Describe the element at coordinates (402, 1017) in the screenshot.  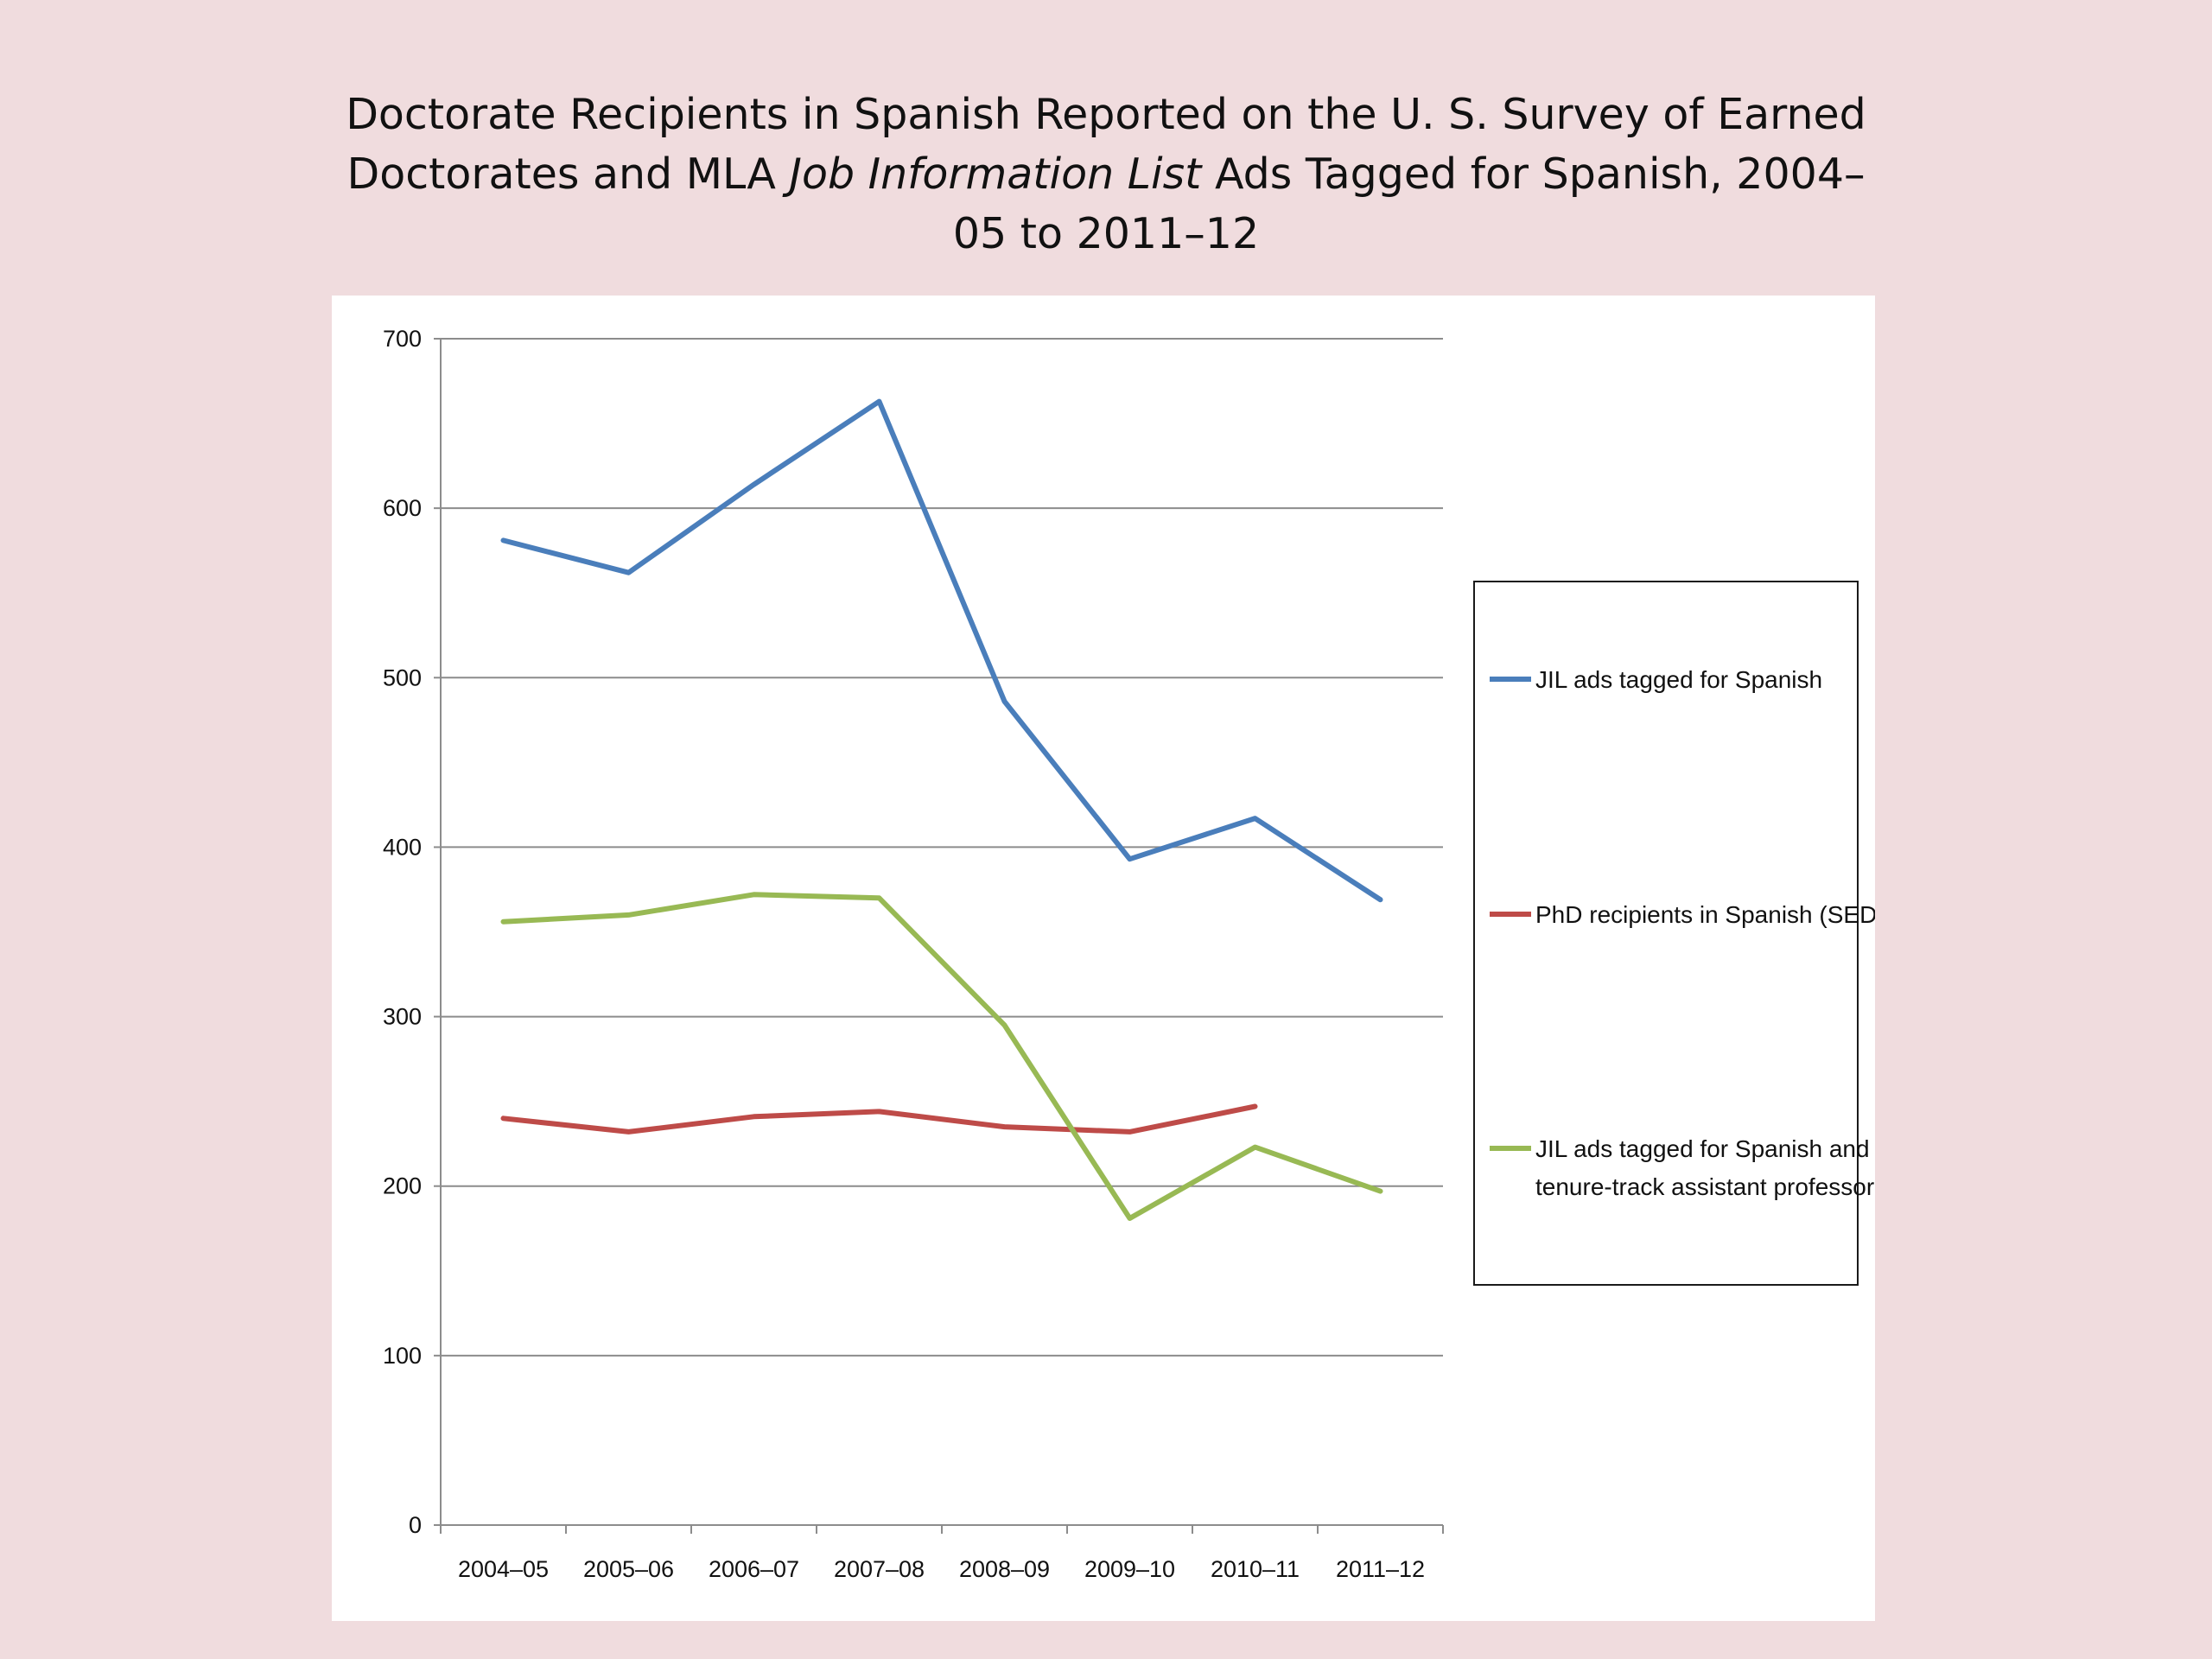
I see `y-tick-label: 300` at that location.